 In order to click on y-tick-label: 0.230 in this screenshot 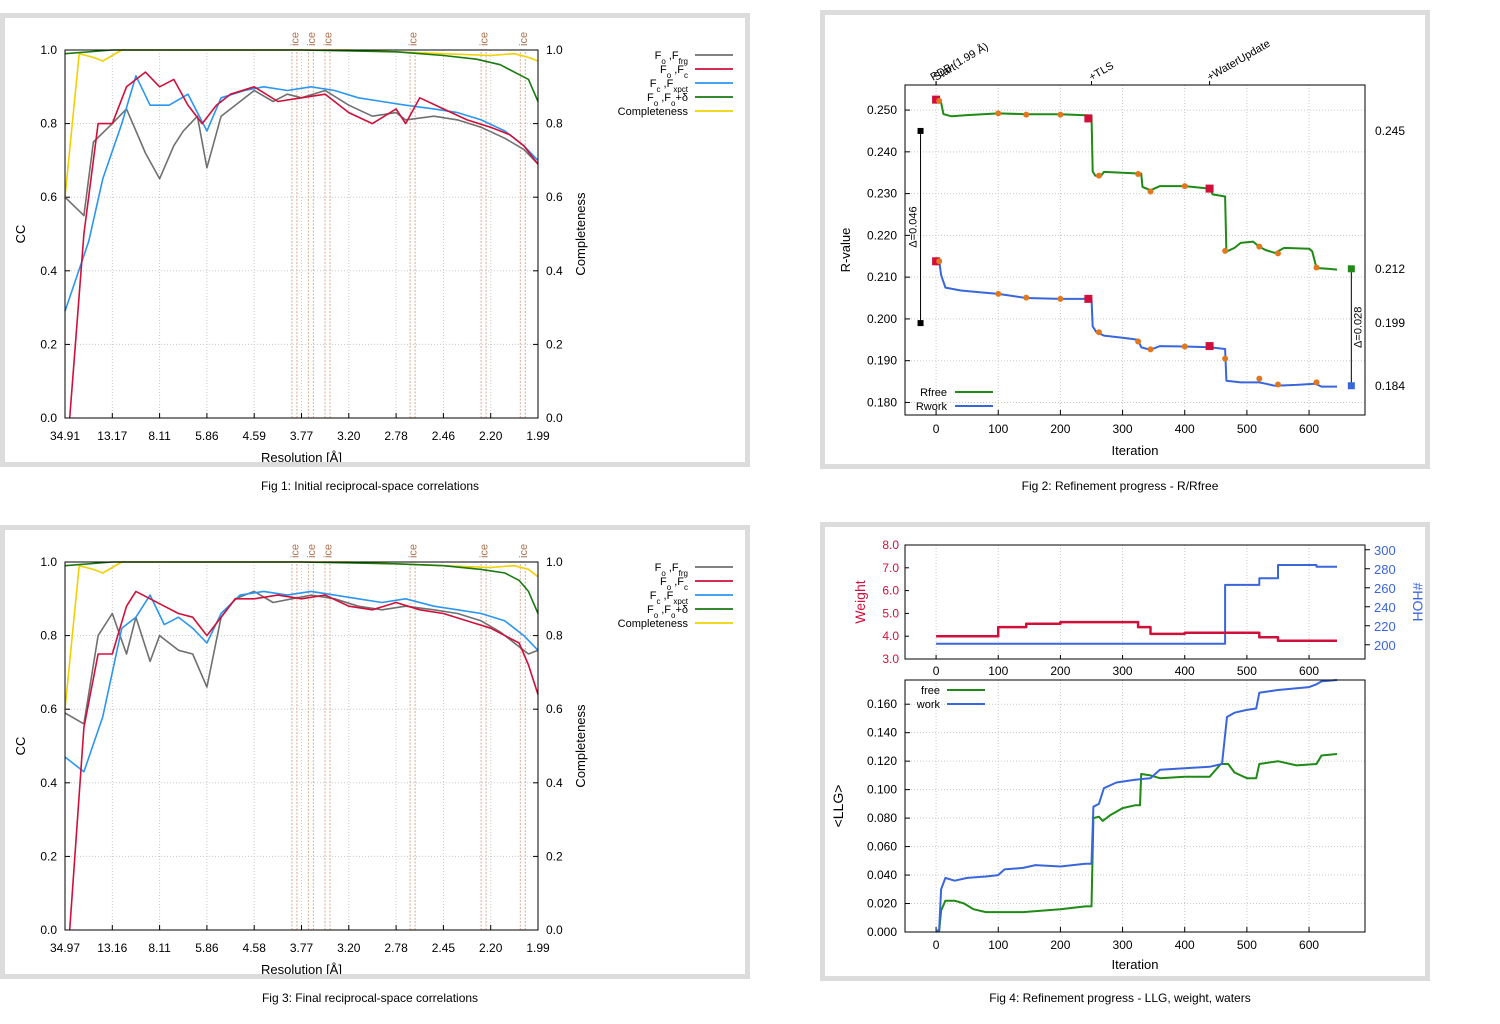, I will do `click(882, 194)`.